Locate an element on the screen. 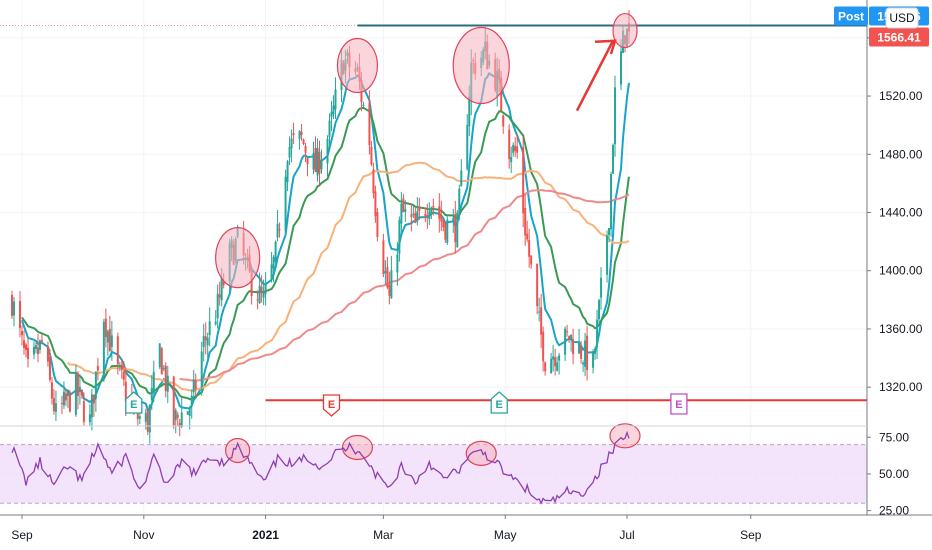 The width and height of the screenshot is (932, 550). rsi-axis: 25.00 50.00 75.00 is located at coordinates (888, 474).